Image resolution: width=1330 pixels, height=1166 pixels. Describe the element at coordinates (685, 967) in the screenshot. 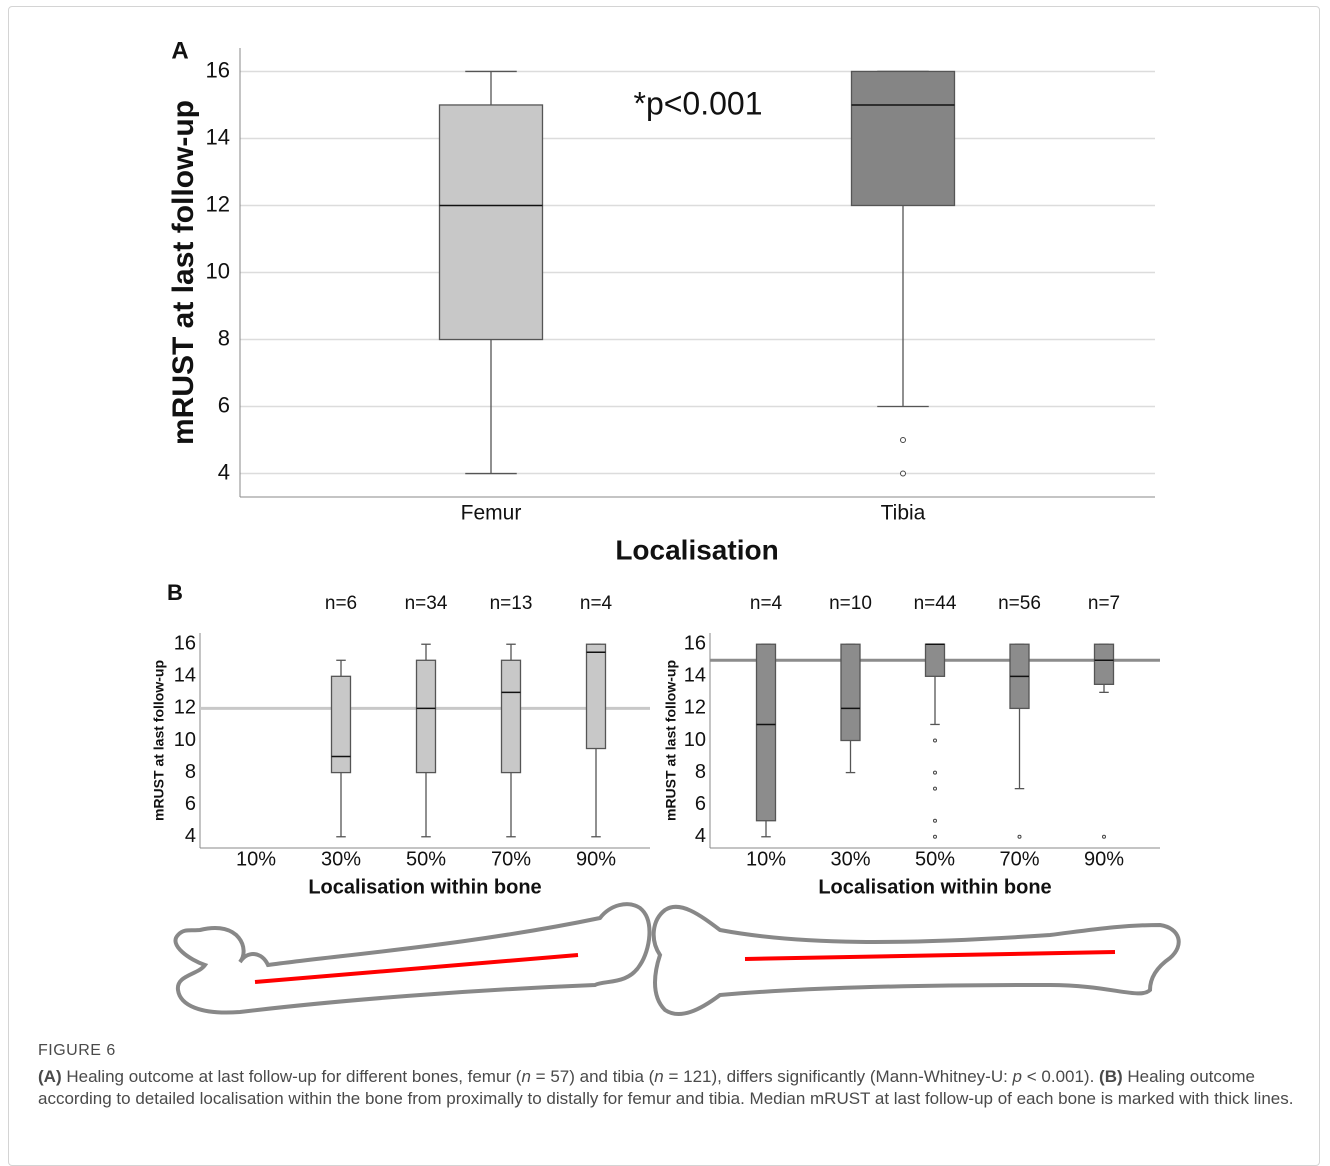

I see `fracture-lines` at that location.